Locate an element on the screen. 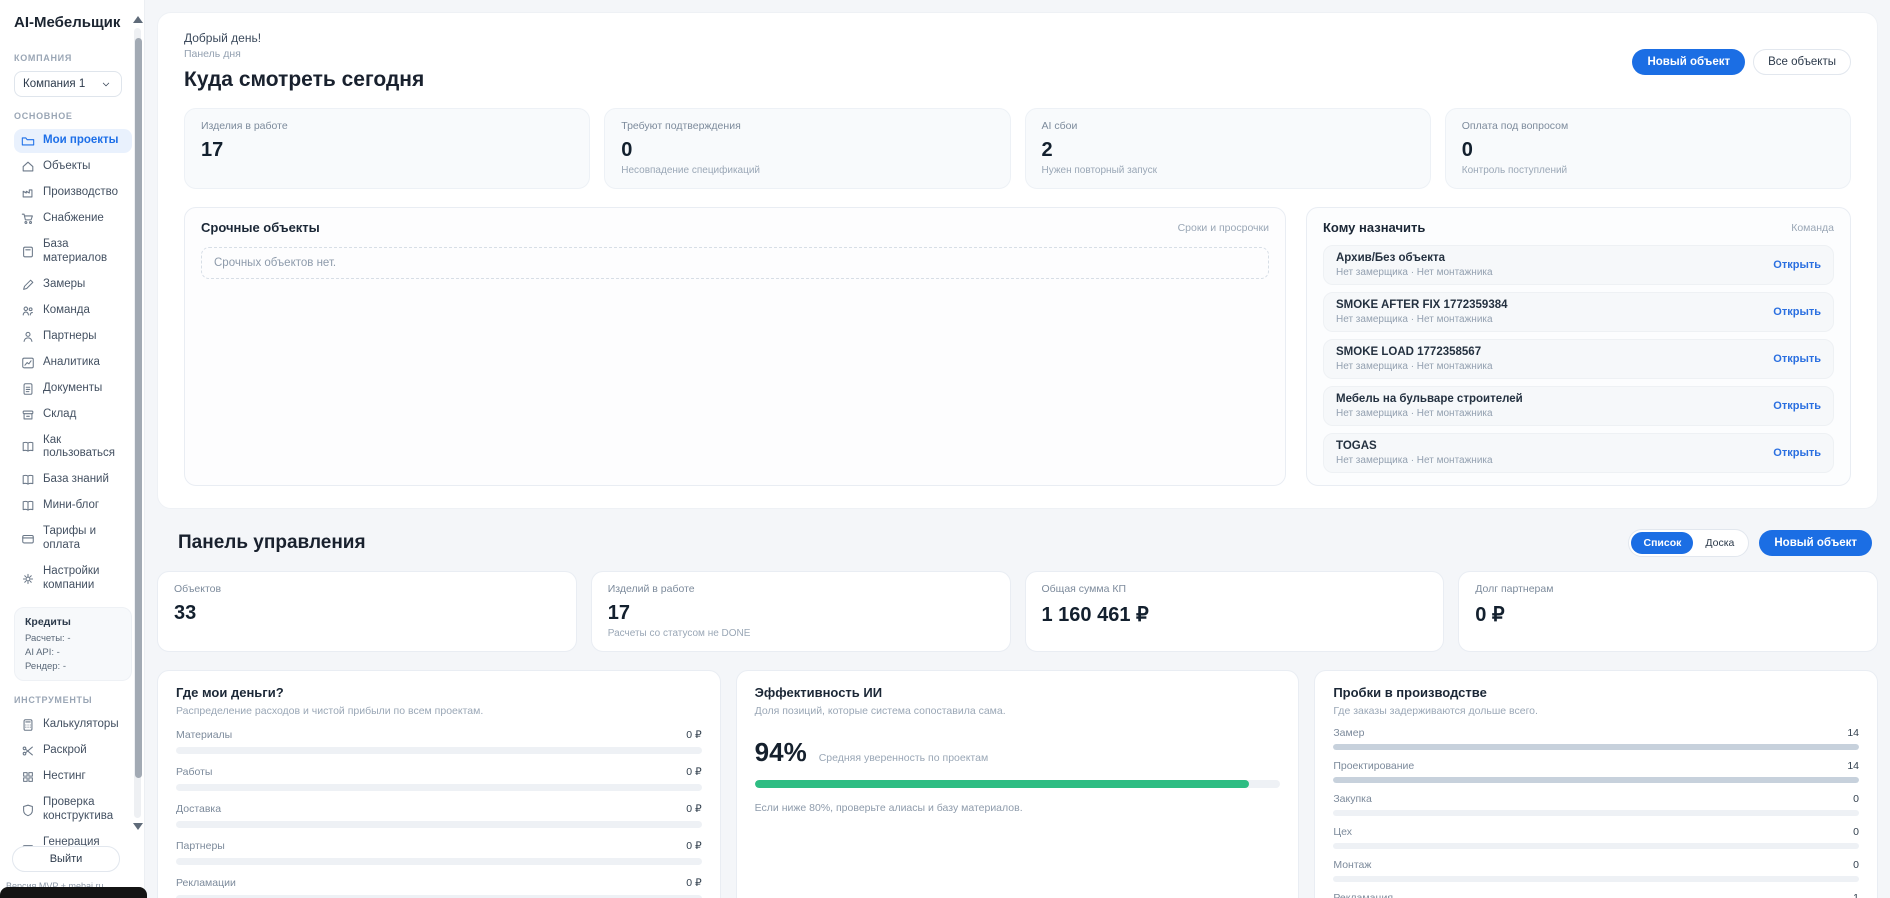  sidebar-item-users: Команда is located at coordinates (73, 311).